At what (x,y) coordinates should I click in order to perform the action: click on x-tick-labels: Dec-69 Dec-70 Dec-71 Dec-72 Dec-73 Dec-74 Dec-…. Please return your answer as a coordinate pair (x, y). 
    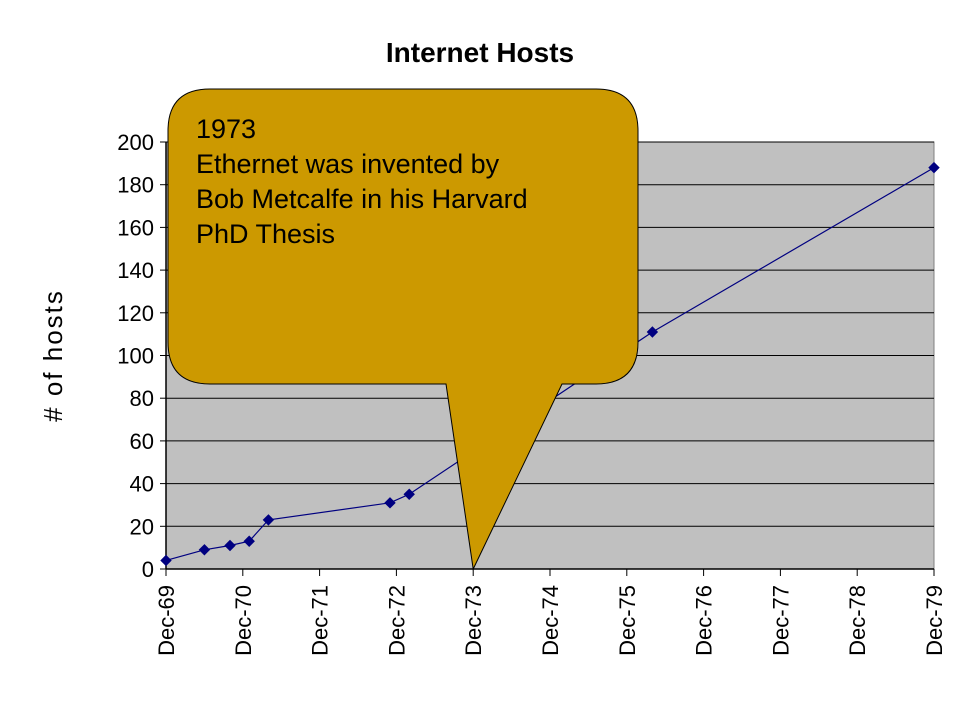
    Looking at the image, I should click on (550, 620).